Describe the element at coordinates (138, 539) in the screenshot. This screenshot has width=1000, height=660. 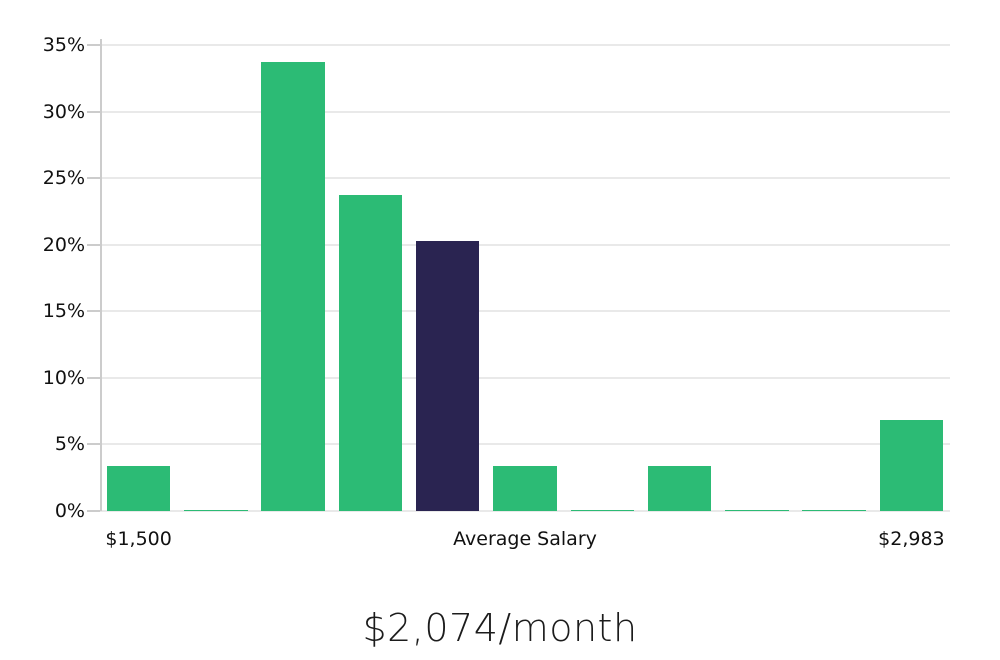
I see `x-axis-label-min: $1,500` at that location.